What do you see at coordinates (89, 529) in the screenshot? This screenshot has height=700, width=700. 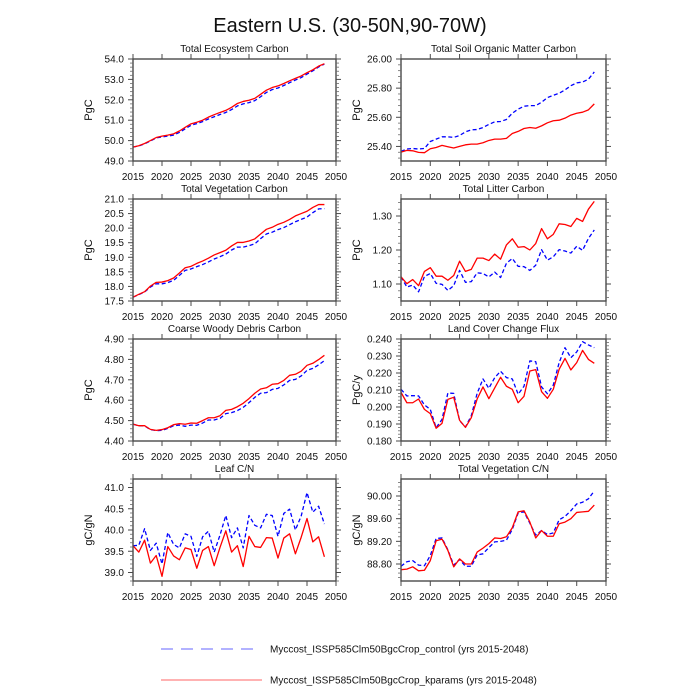 I see `y-axis-label: gC/gN` at bounding box center [89, 529].